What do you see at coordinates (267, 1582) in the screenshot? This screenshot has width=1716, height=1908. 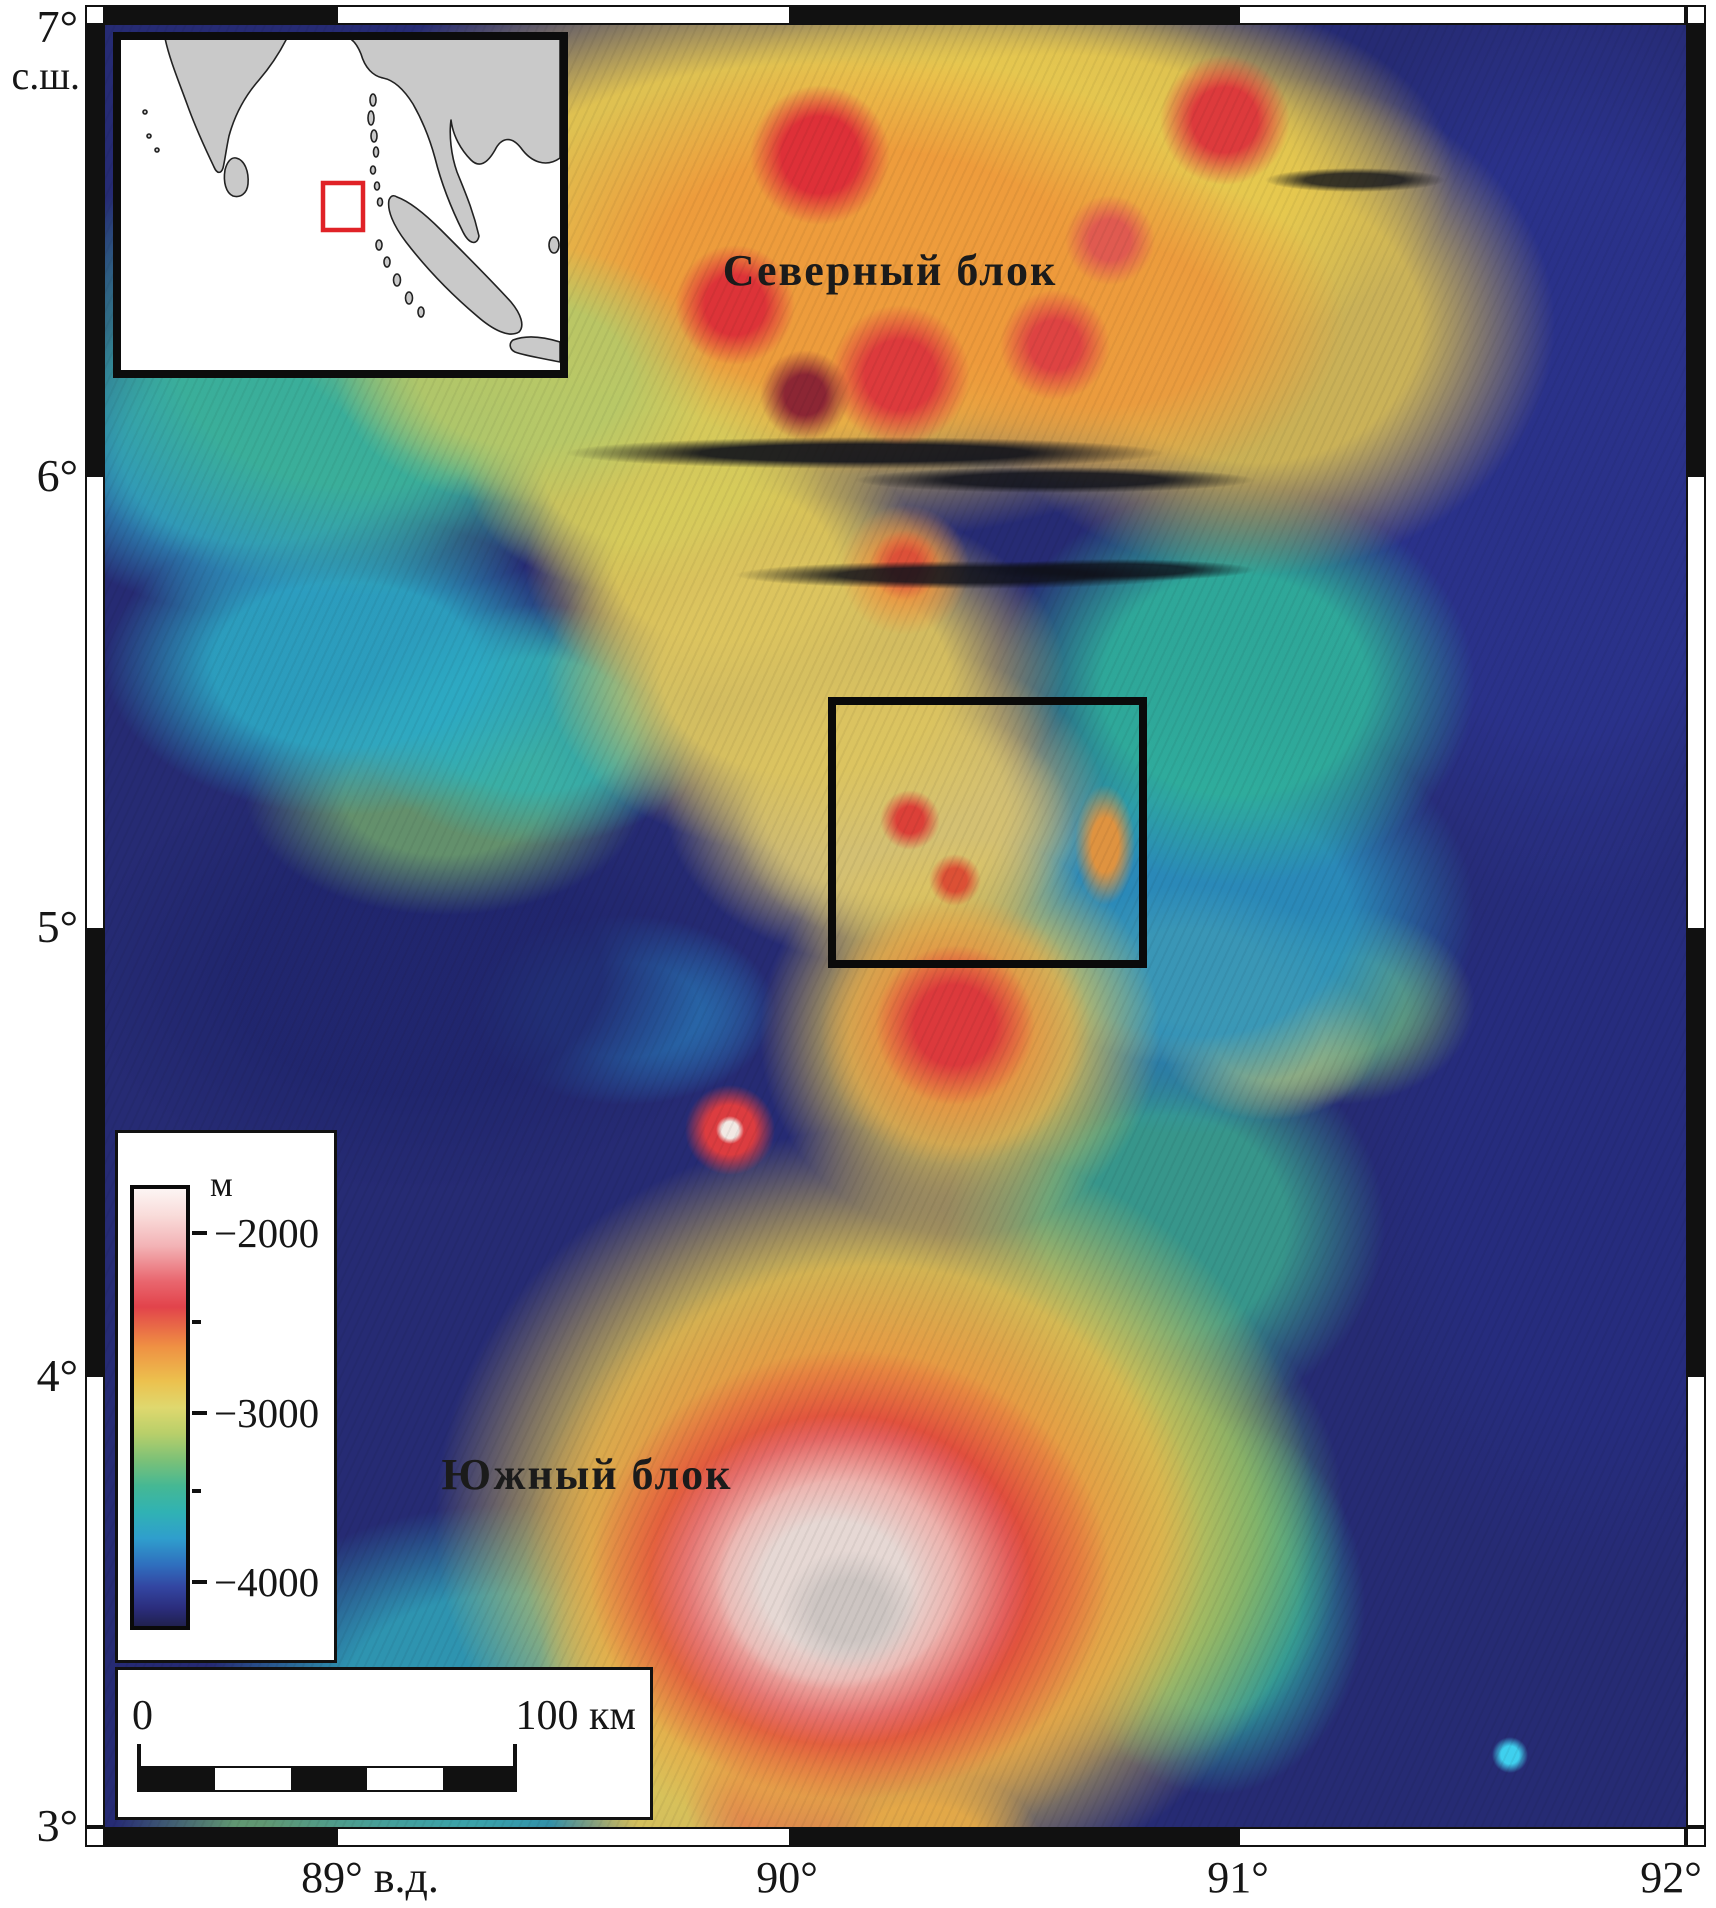 I see `colorbar-label-4000: −4000` at bounding box center [267, 1582].